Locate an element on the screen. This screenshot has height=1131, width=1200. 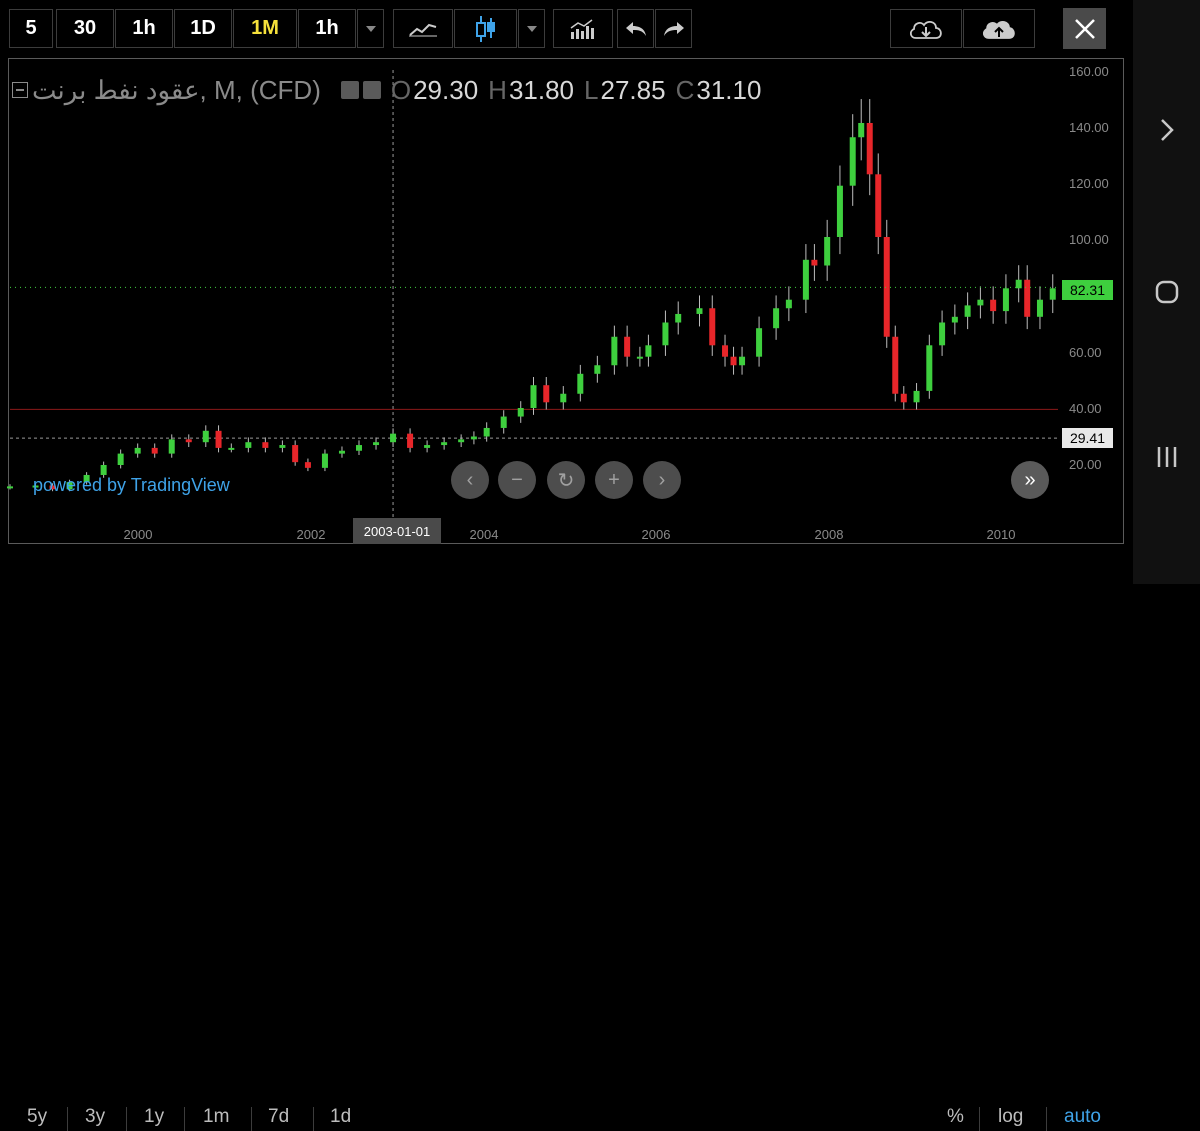
legend-close: 31.10 is located at coordinates (729, 89).